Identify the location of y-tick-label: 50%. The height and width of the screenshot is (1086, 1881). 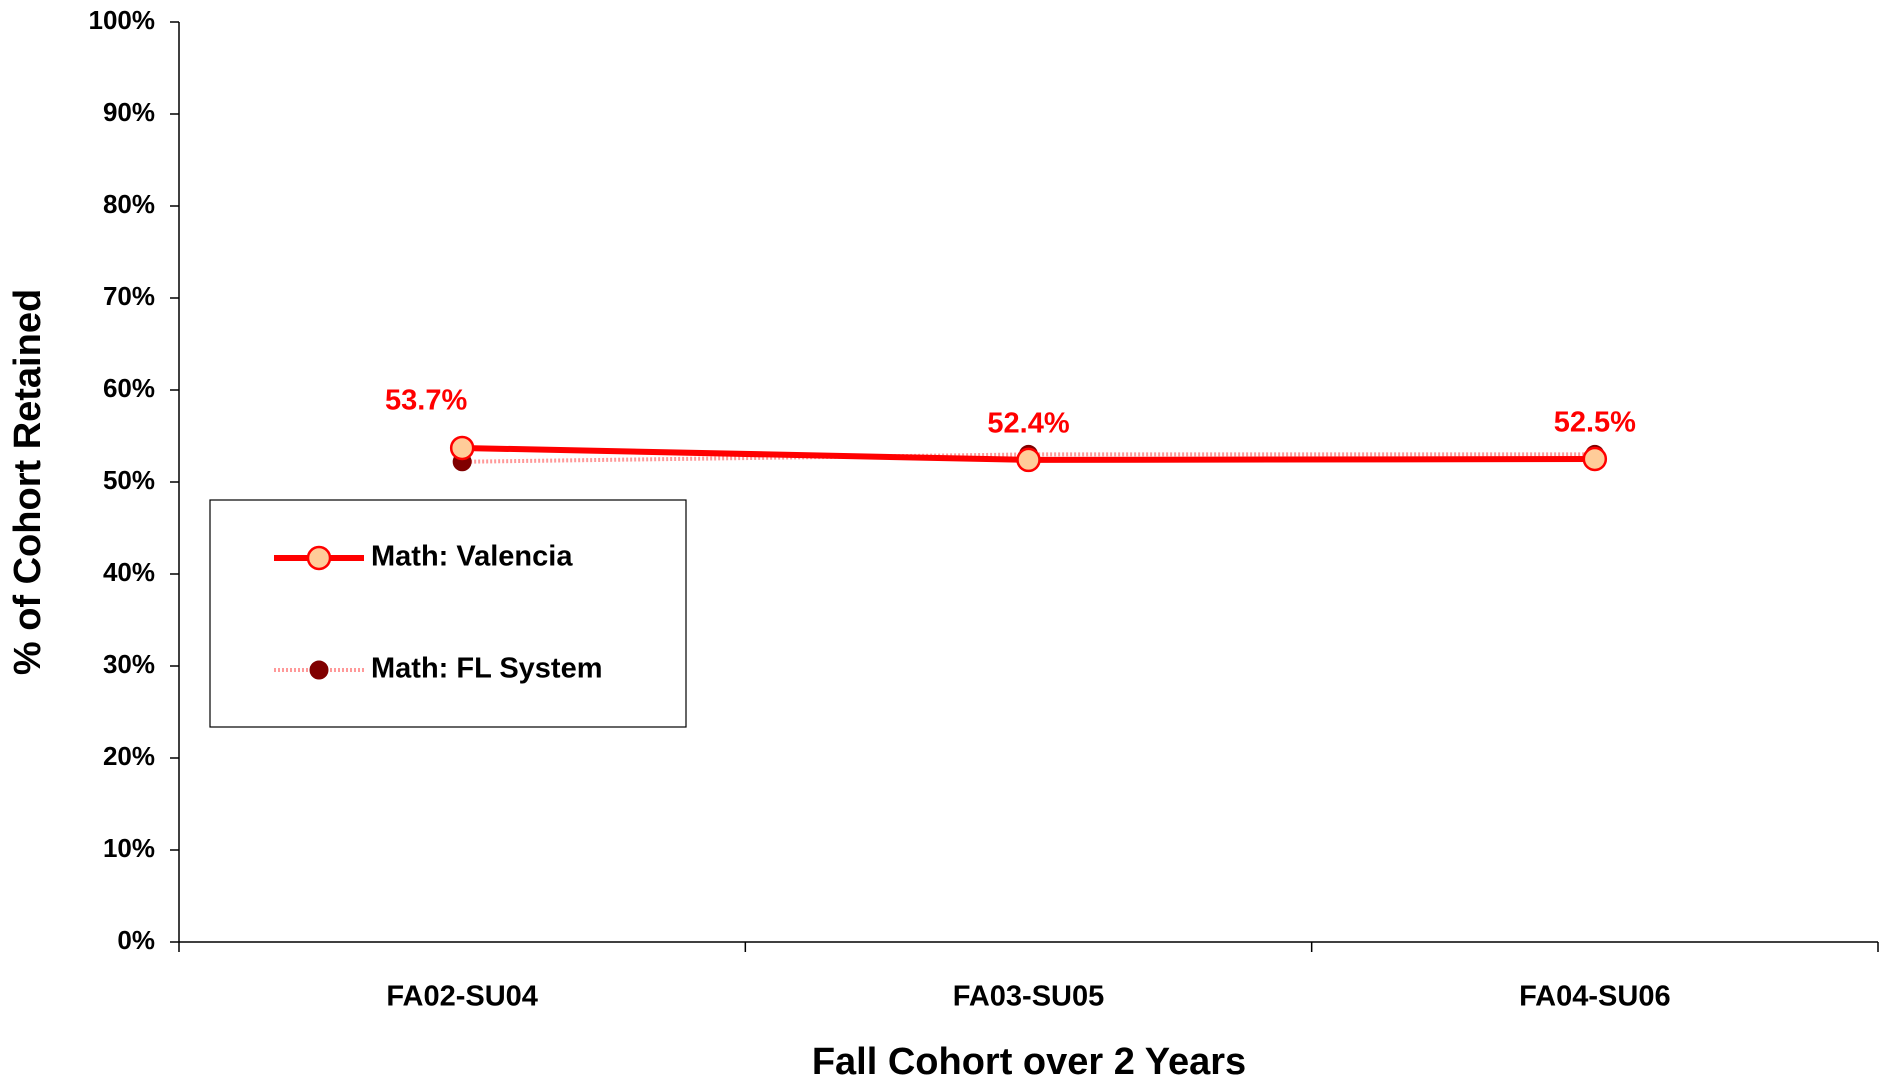
(129, 480).